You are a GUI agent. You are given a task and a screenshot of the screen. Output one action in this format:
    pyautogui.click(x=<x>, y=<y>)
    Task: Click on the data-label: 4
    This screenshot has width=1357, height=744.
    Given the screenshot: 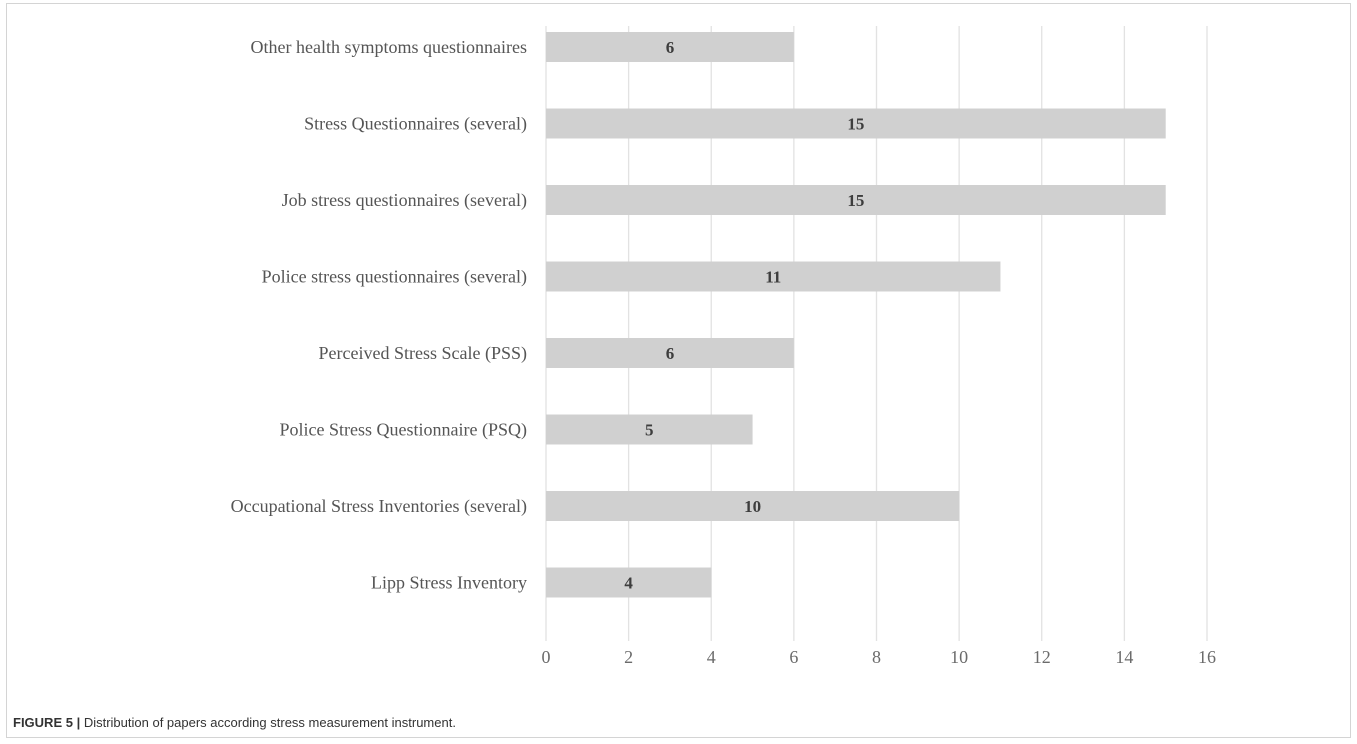 What is the action you would take?
    pyautogui.click(x=628, y=583)
    